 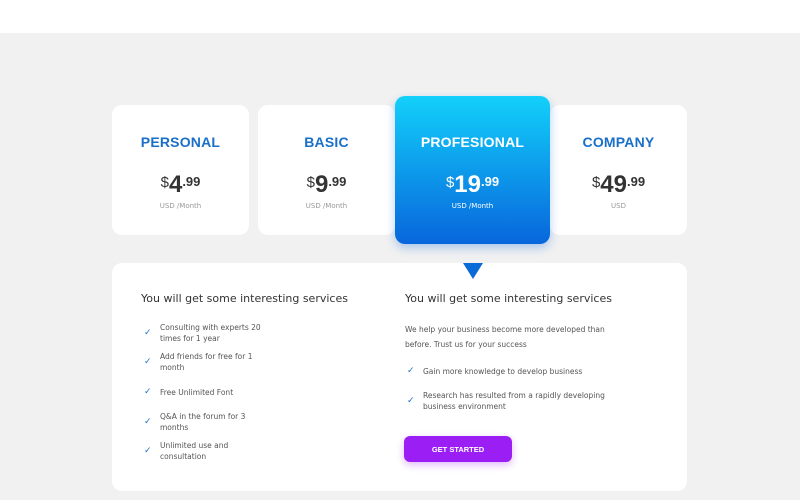 What do you see at coordinates (175, 184) in the screenshot?
I see `price-int: 4` at bounding box center [175, 184].